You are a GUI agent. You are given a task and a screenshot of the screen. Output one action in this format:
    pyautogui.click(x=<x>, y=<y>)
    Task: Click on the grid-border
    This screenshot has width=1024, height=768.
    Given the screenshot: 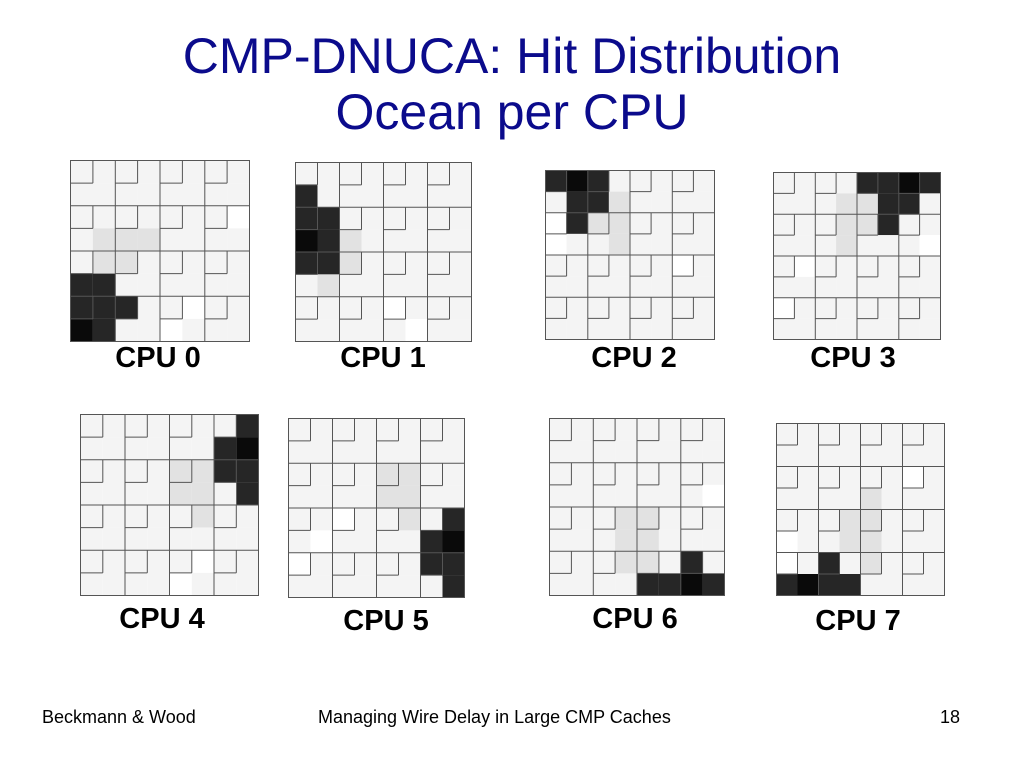 What is the action you would take?
    pyautogui.click(x=860, y=509)
    